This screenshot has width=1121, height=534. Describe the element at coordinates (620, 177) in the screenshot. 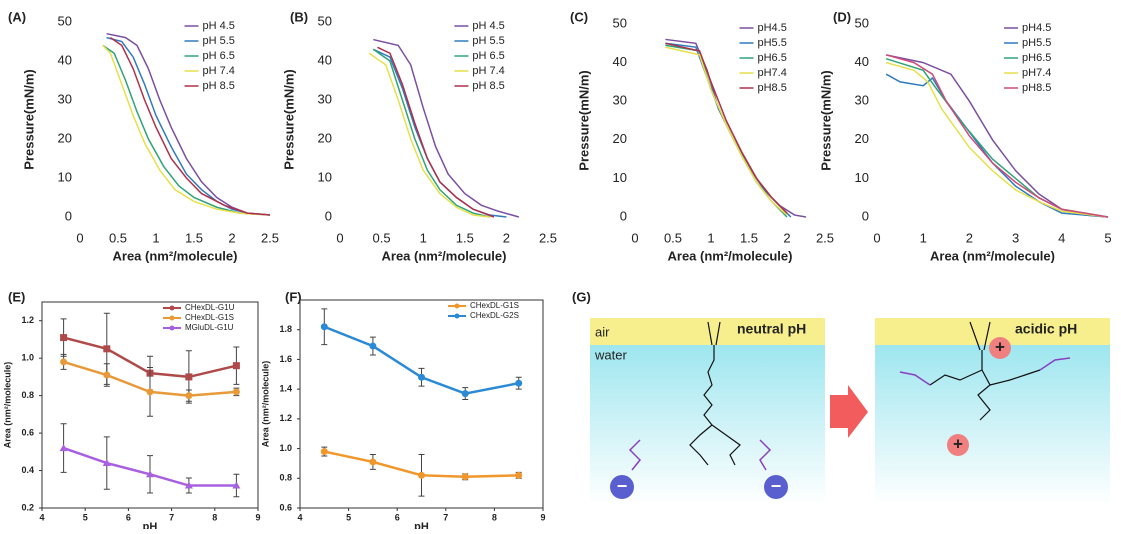

I see `y-tick-label: 10` at that location.